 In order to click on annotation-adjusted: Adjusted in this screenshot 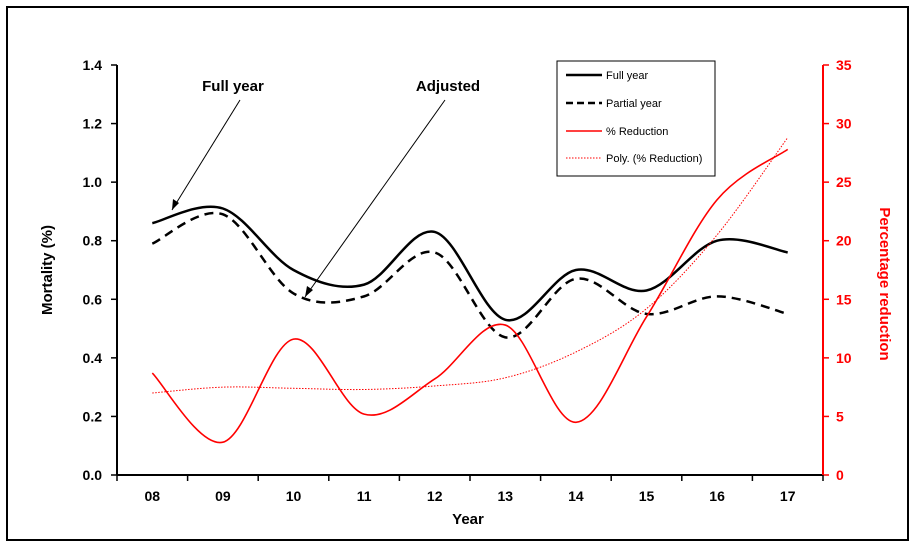, I will do `click(392, 188)`.